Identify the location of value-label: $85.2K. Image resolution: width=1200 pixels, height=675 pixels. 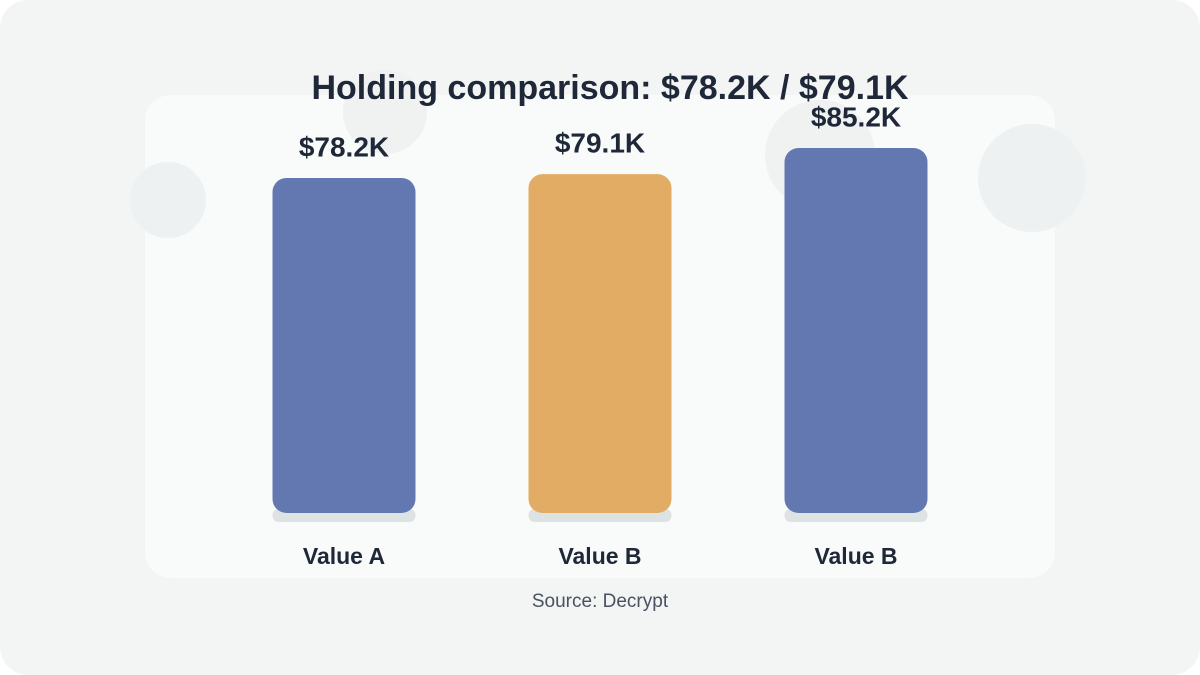
(856, 116).